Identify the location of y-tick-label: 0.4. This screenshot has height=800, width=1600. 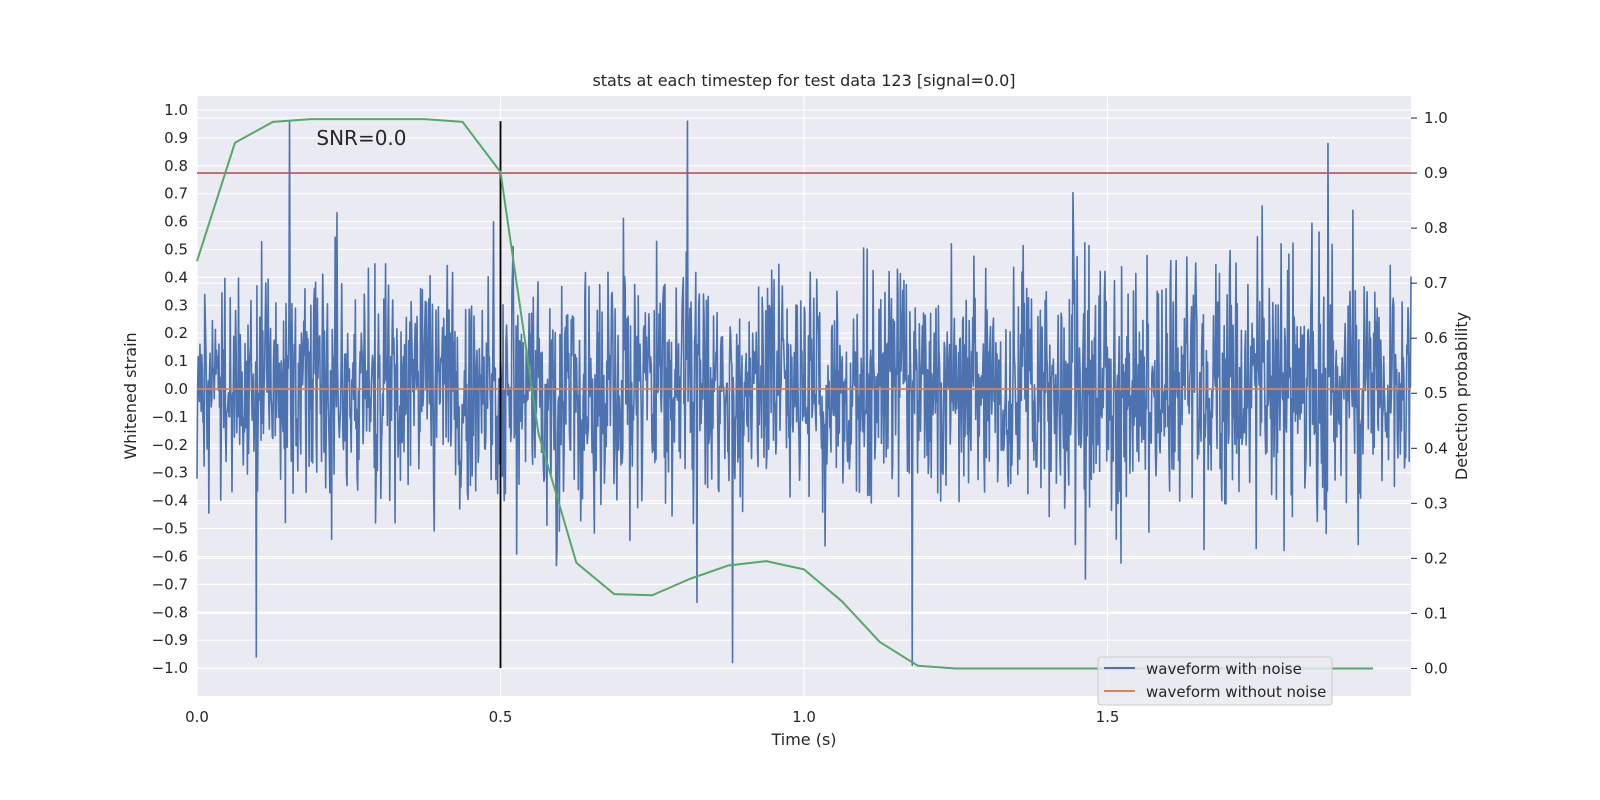
(176, 277).